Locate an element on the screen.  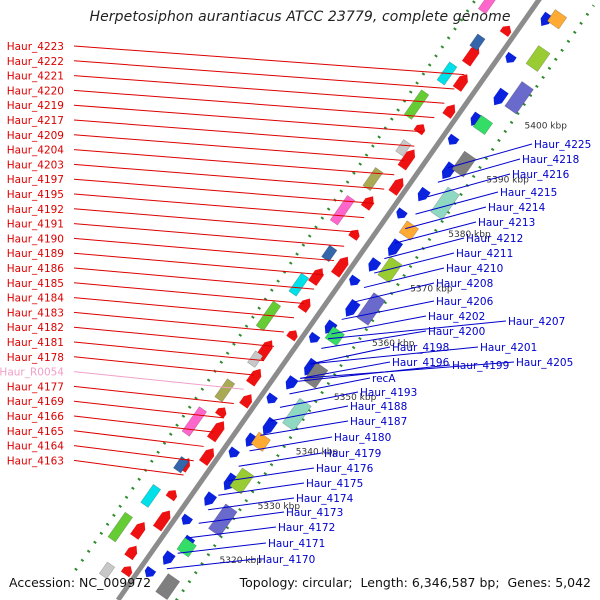
topology-label: Topology: is located at coordinates (269, 582).